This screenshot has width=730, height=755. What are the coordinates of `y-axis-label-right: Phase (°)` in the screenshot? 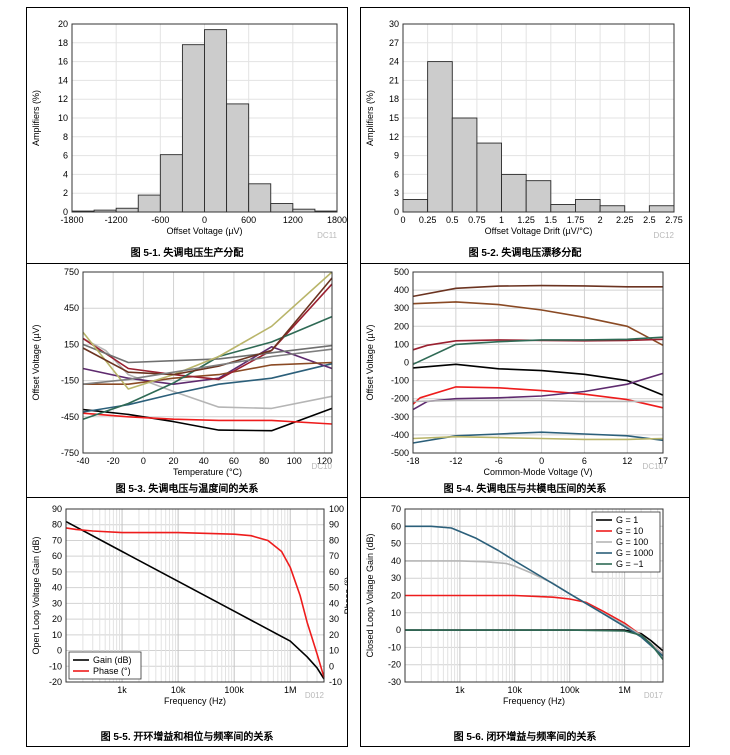 It's located at (345, 596).